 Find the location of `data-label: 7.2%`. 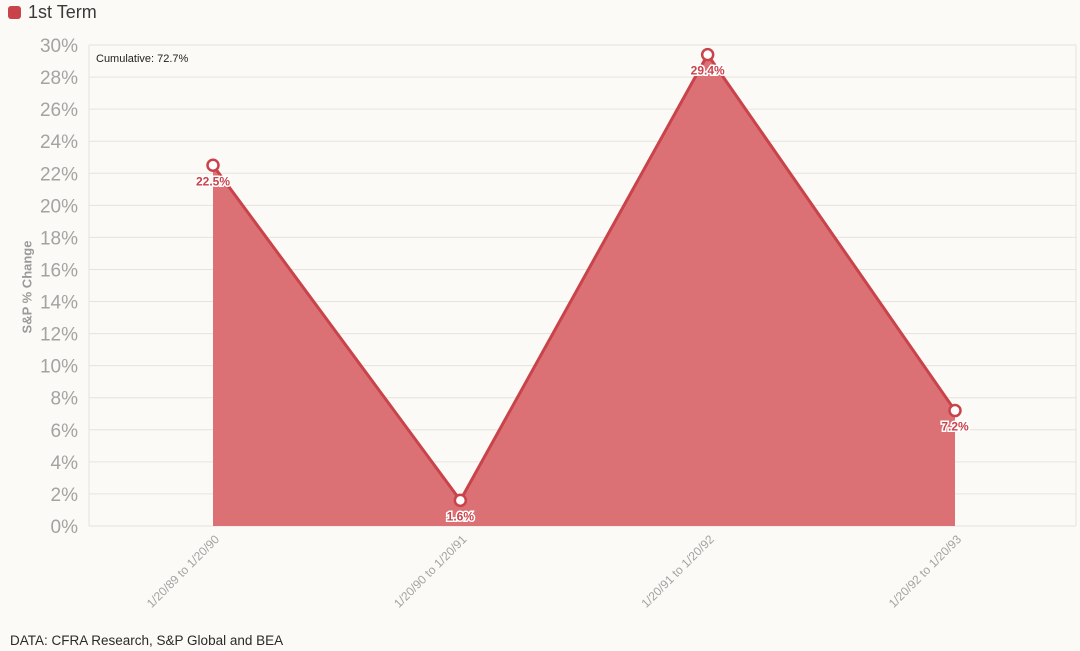

data-label: 7.2% is located at coordinates (955, 427).